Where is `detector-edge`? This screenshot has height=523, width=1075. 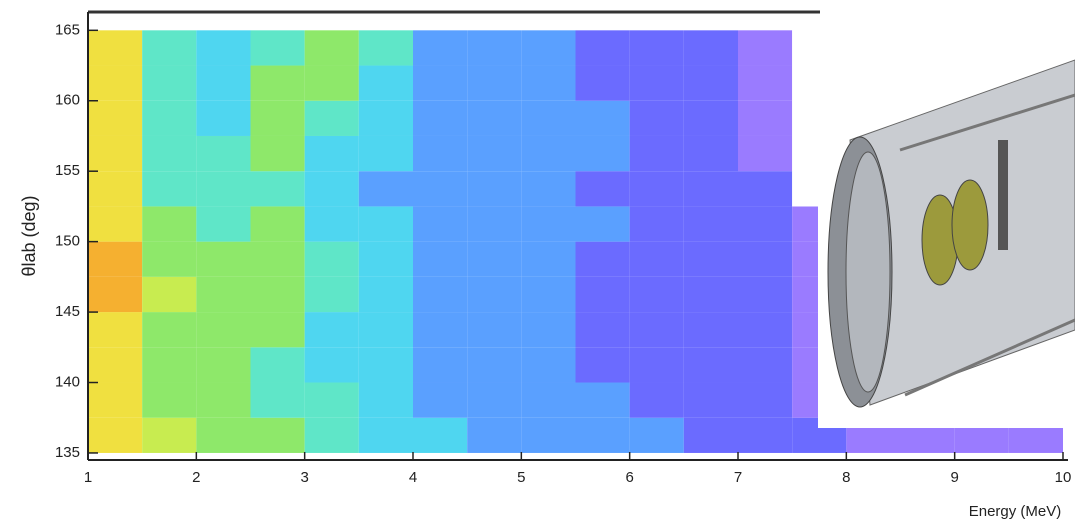 detector-edge is located at coordinates (987, 245).